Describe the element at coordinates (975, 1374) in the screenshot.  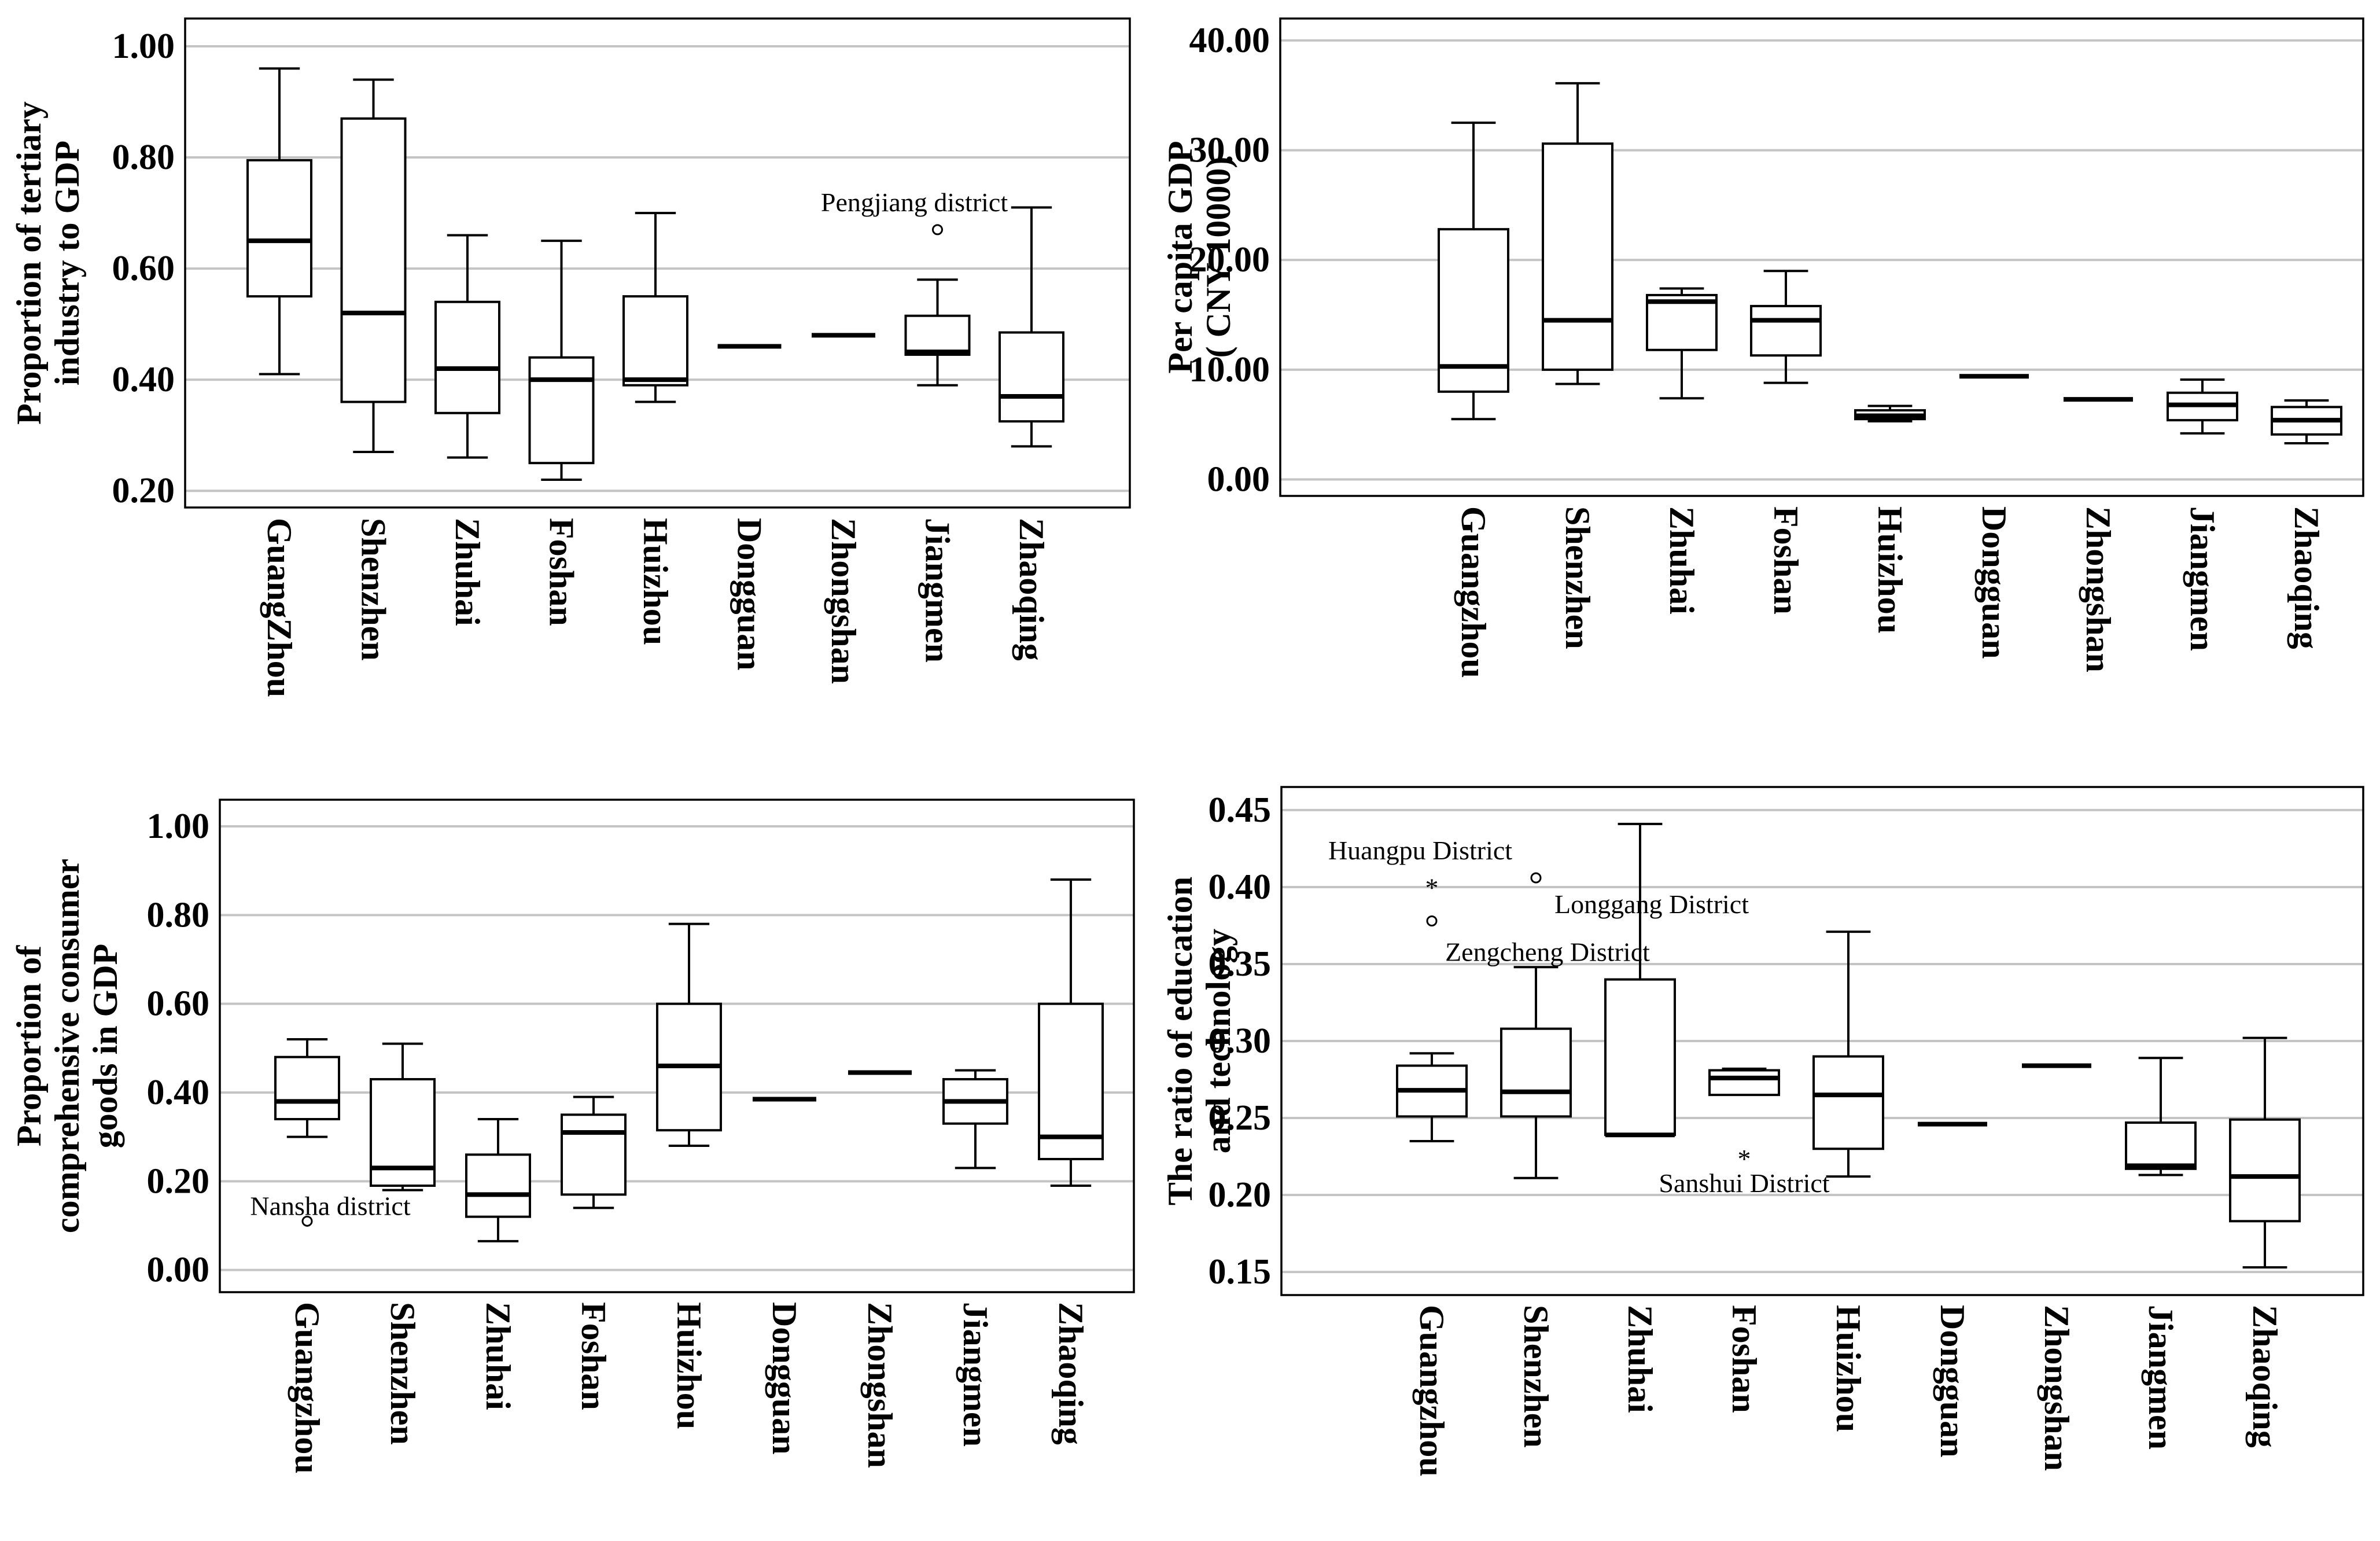
I see `x-category-label: Jiangmen` at that location.